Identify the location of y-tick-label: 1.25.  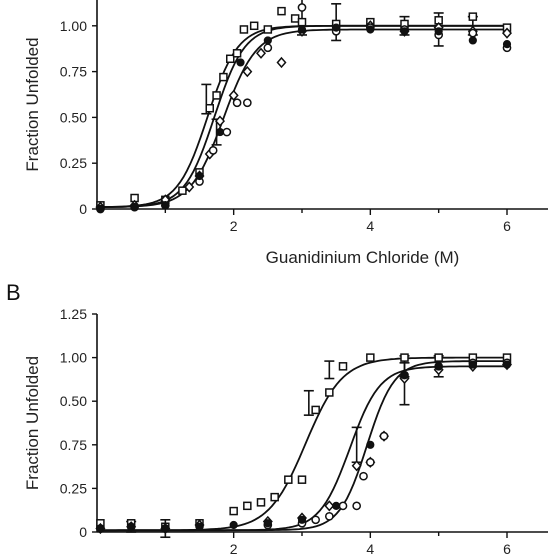
(73, 314).